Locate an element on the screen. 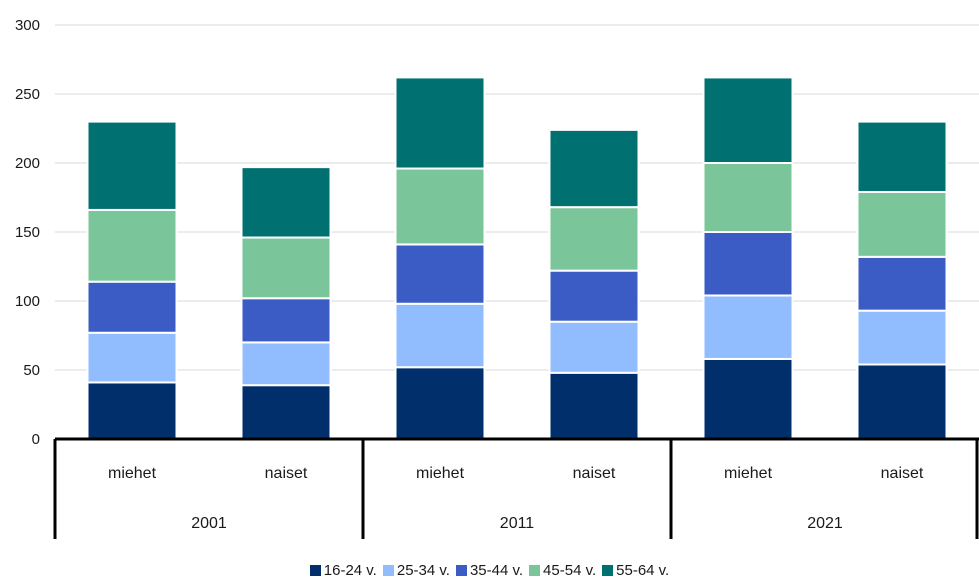 Image resolution: width=979 pixels, height=588 pixels. legend-item: 55-64 v. is located at coordinates (635, 570).